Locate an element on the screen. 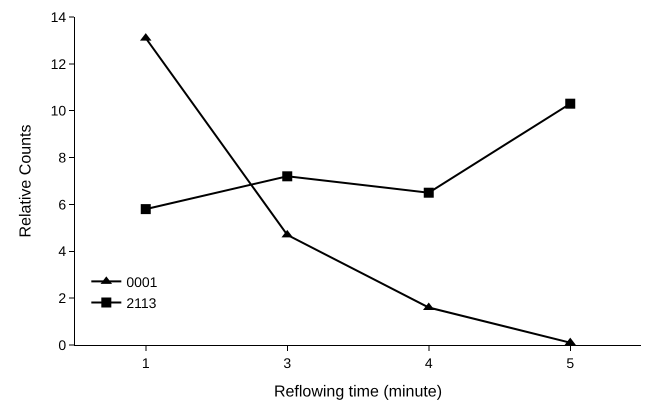  legend-label: 2113 is located at coordinates (141, 303).